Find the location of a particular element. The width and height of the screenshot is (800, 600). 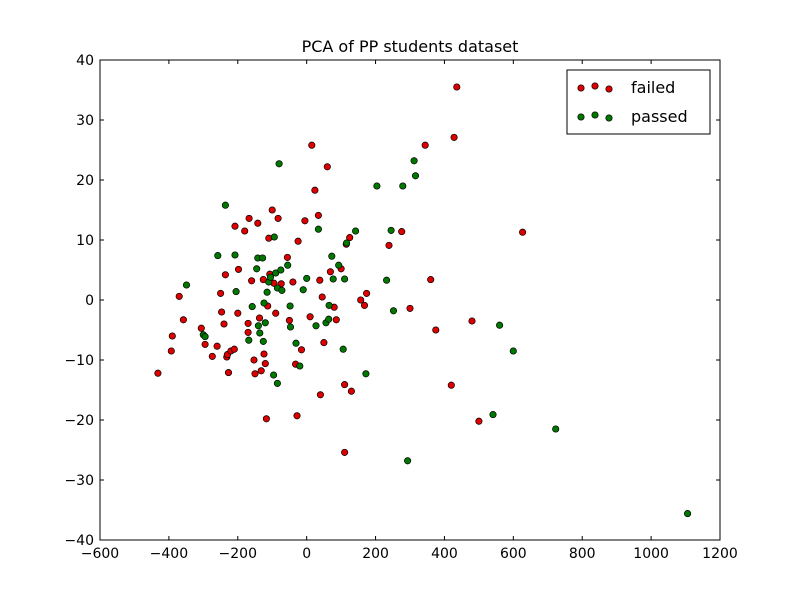

x-tick-label: 600 is located at coordinates (513, 554).